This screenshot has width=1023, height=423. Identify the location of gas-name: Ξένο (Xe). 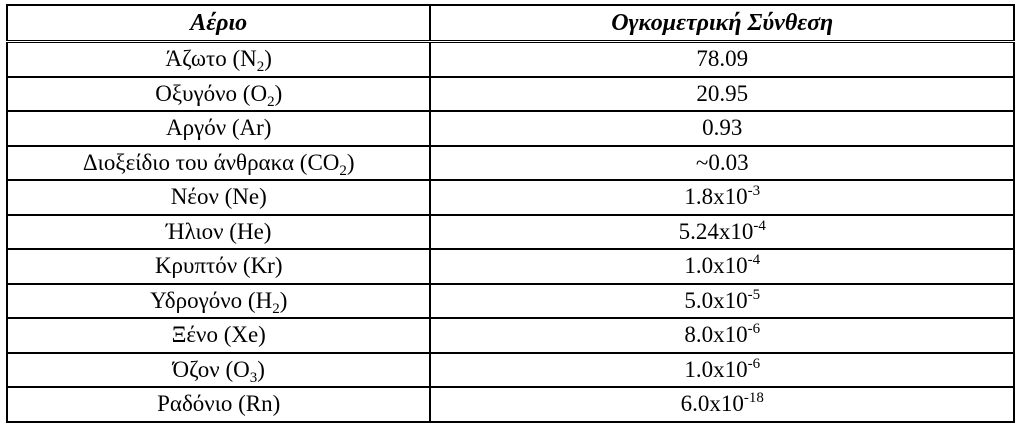
(218, 335).